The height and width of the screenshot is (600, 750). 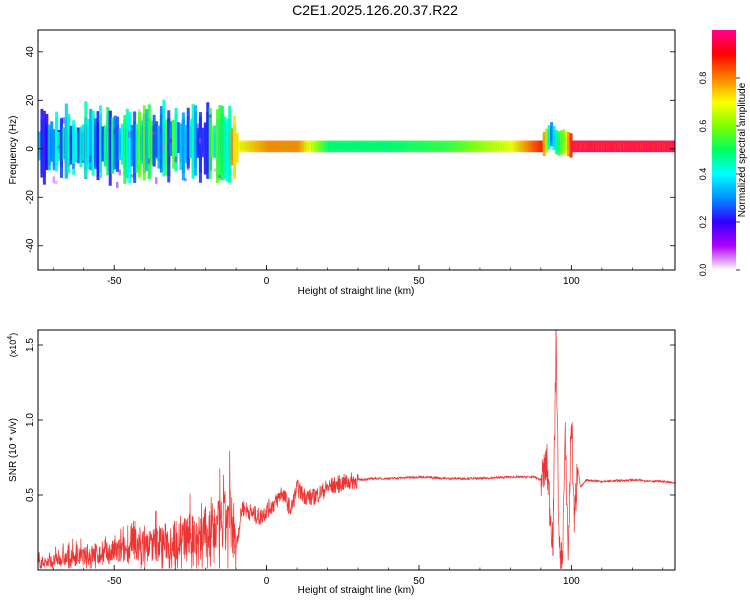 I want to click on colorbar-ticks: 0.0 0.2 0.4 0.6 0.8, so click(x=719, y=174).